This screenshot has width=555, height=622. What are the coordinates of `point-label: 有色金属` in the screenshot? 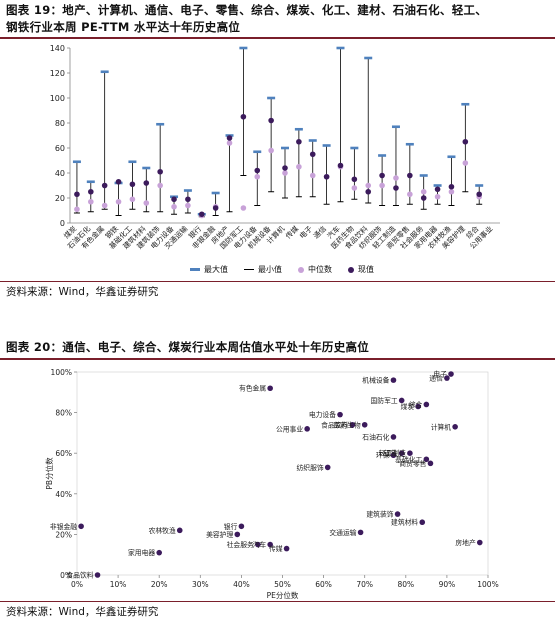 It's located at (252, 388).